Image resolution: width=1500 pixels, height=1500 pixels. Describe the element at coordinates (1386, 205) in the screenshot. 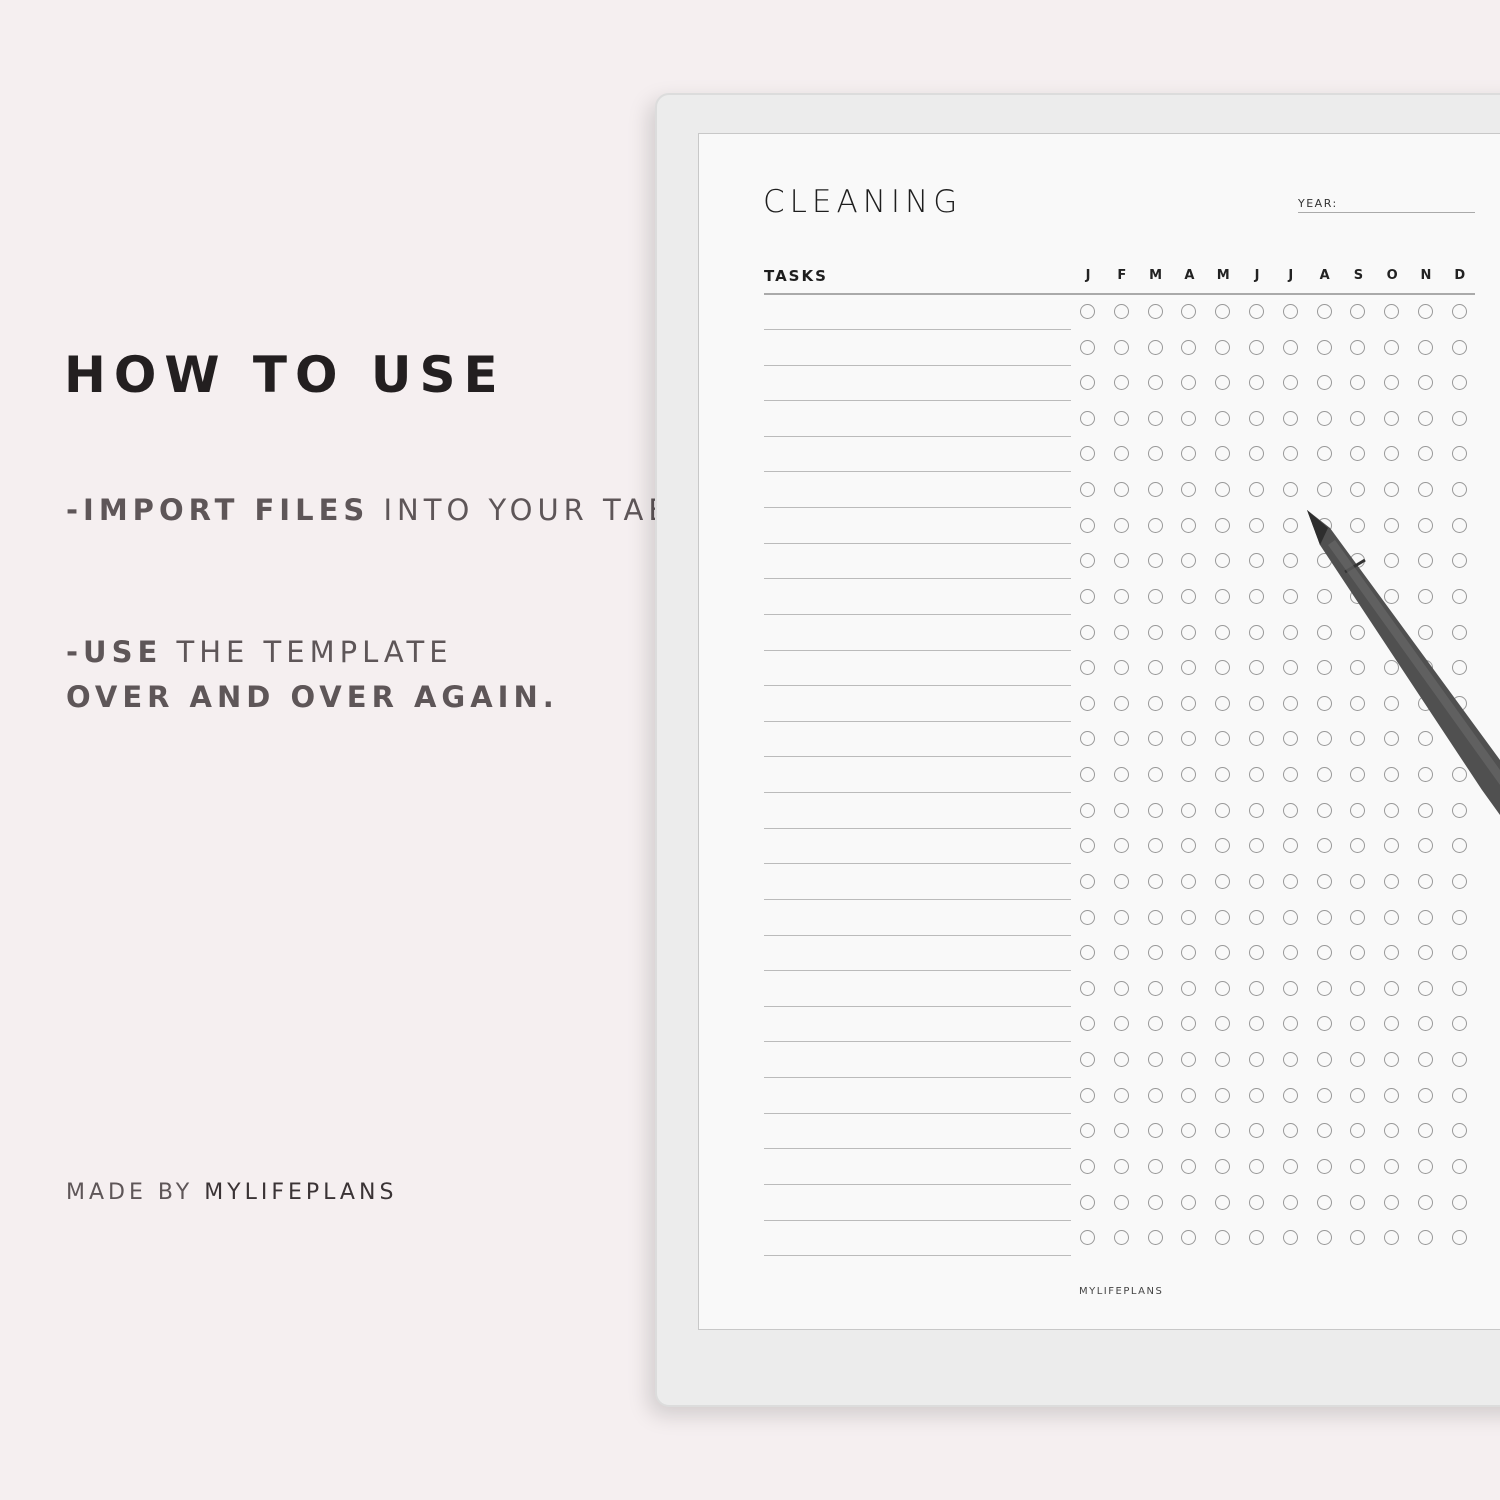

I see `year-field: YEAR:` at that location.